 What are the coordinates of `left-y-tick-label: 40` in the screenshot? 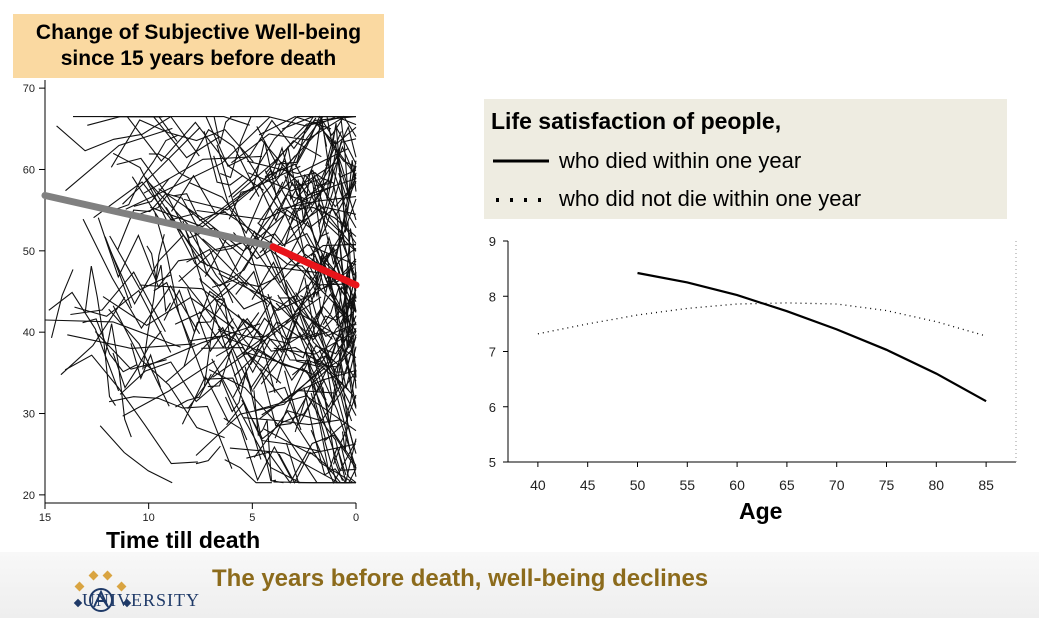 It's located at (29, 333).